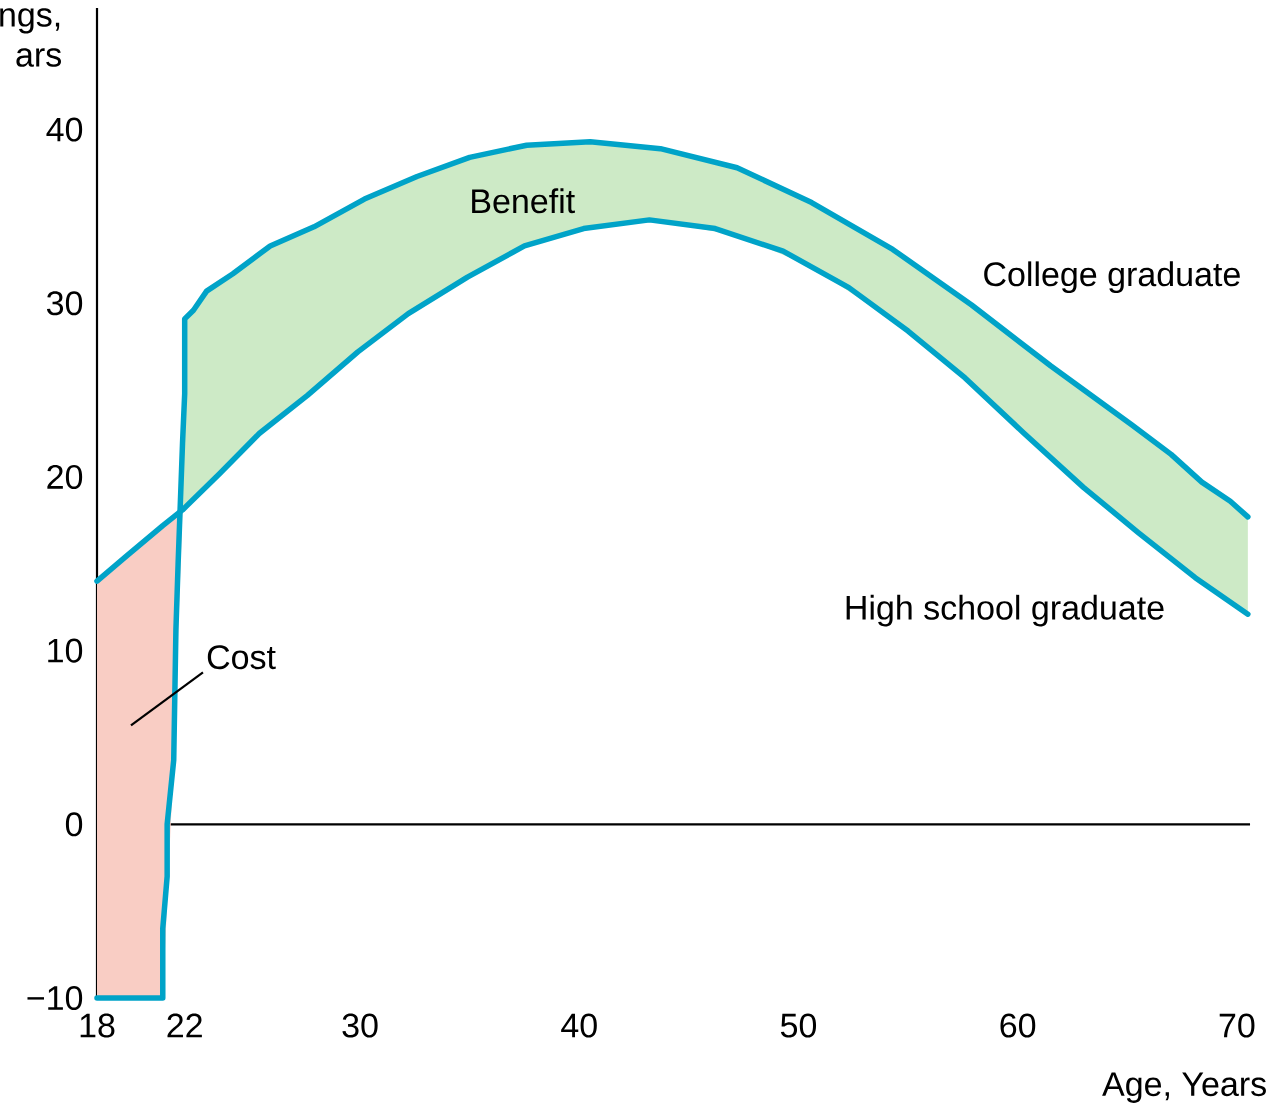 The height and width of the screenshot is (1119, 1275). Describe the element at coordinates (1237, 1025) in the screenshot. I see `x-tick-label: 70` at that location.